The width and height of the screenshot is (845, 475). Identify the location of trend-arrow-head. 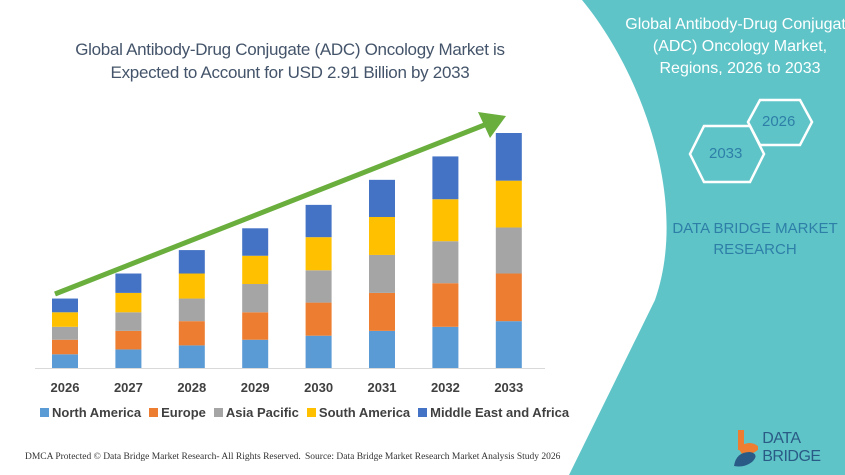
(492, 125).